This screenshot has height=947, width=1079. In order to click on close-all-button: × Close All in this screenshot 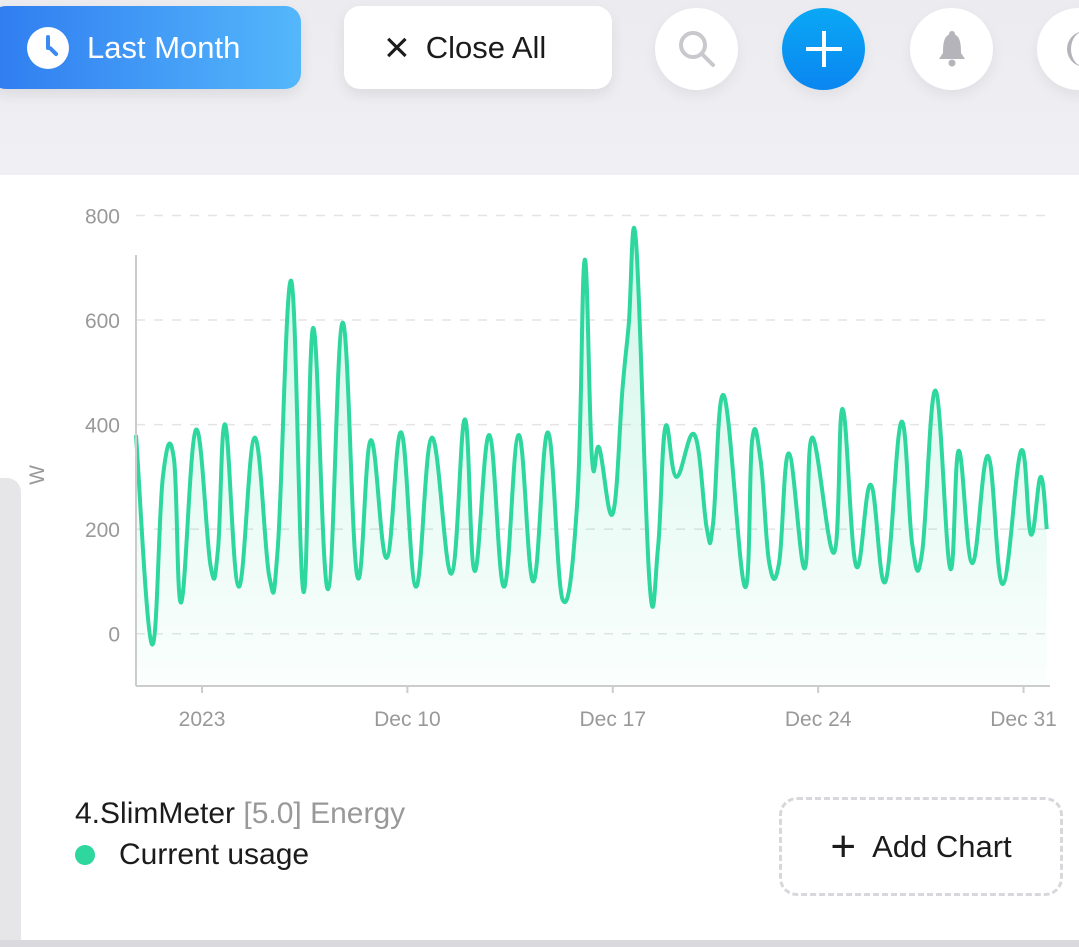, I will do `click(478, 47)`.